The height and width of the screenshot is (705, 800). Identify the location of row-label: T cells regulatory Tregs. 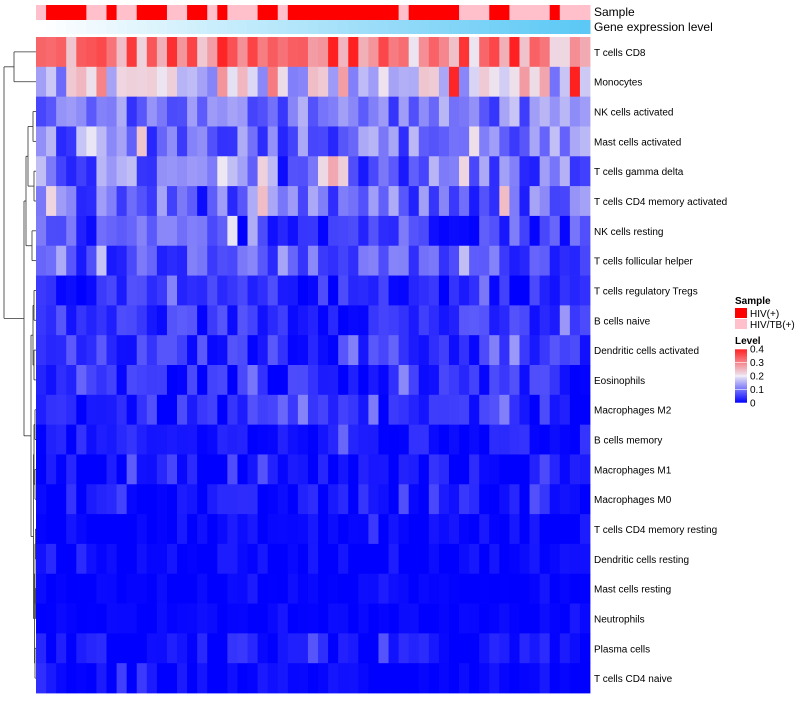
(646, 291).